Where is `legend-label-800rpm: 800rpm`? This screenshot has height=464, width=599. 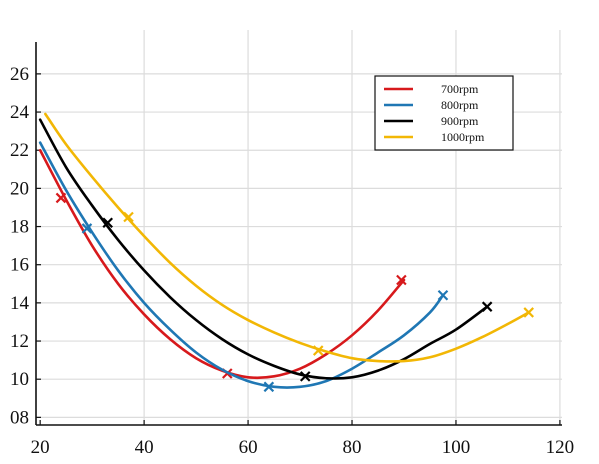
legend-label-800rpm: 800rpm is located at coordinates (460, 105).